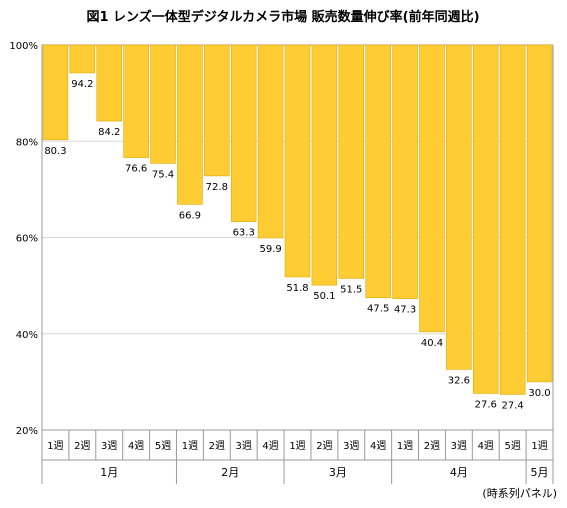  I want to click on y-tick-label: 100%, so click(23, 46).